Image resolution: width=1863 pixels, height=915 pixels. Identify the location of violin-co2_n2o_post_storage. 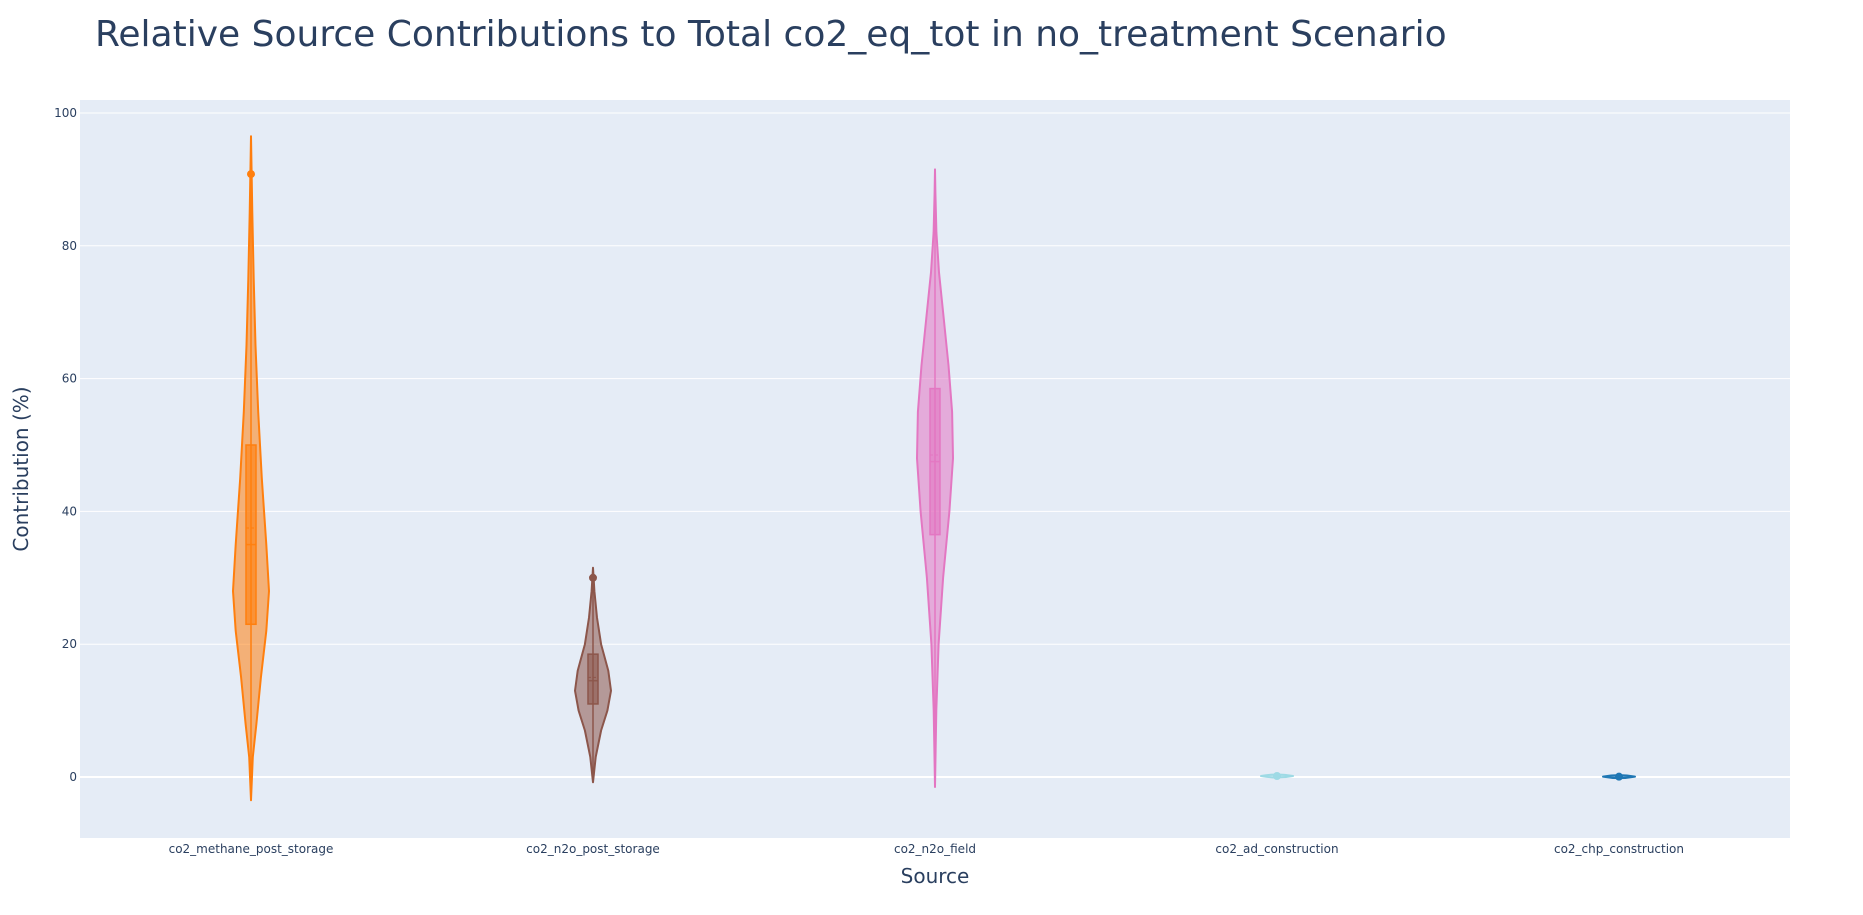
(593, 675).